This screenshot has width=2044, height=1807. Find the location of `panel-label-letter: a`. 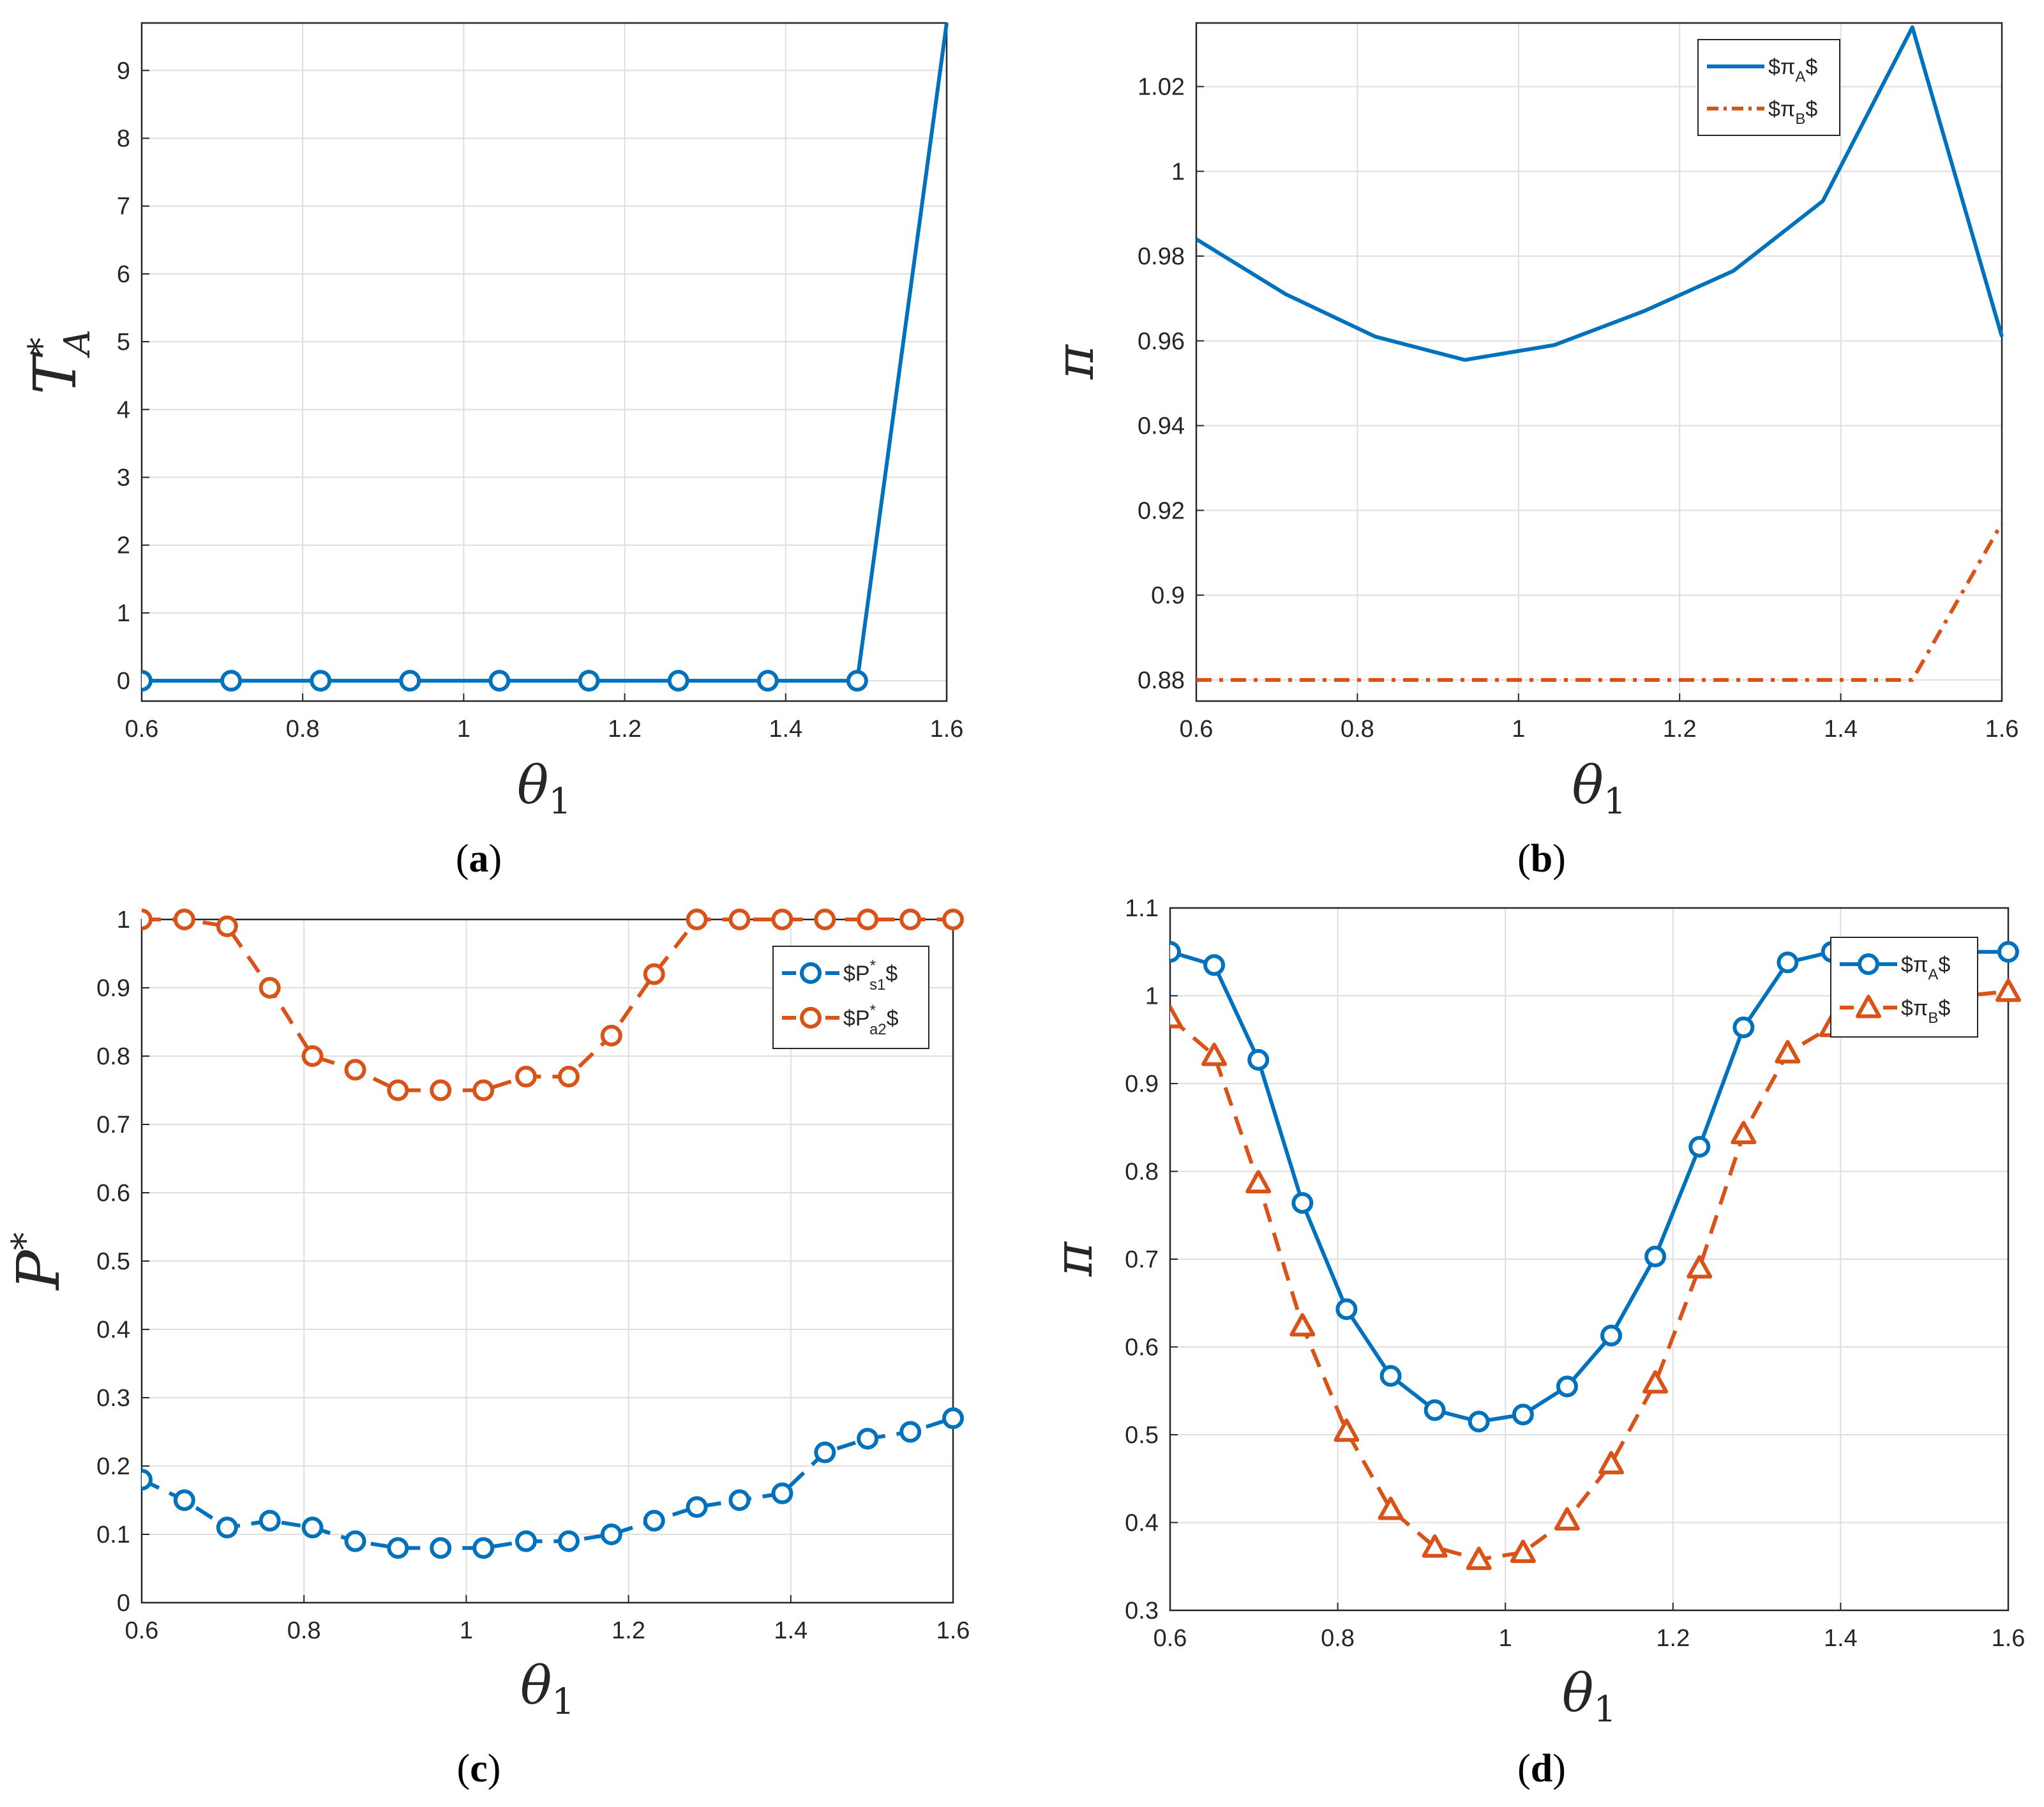

panel-label-letter: a is located at coordinates (479, 859).